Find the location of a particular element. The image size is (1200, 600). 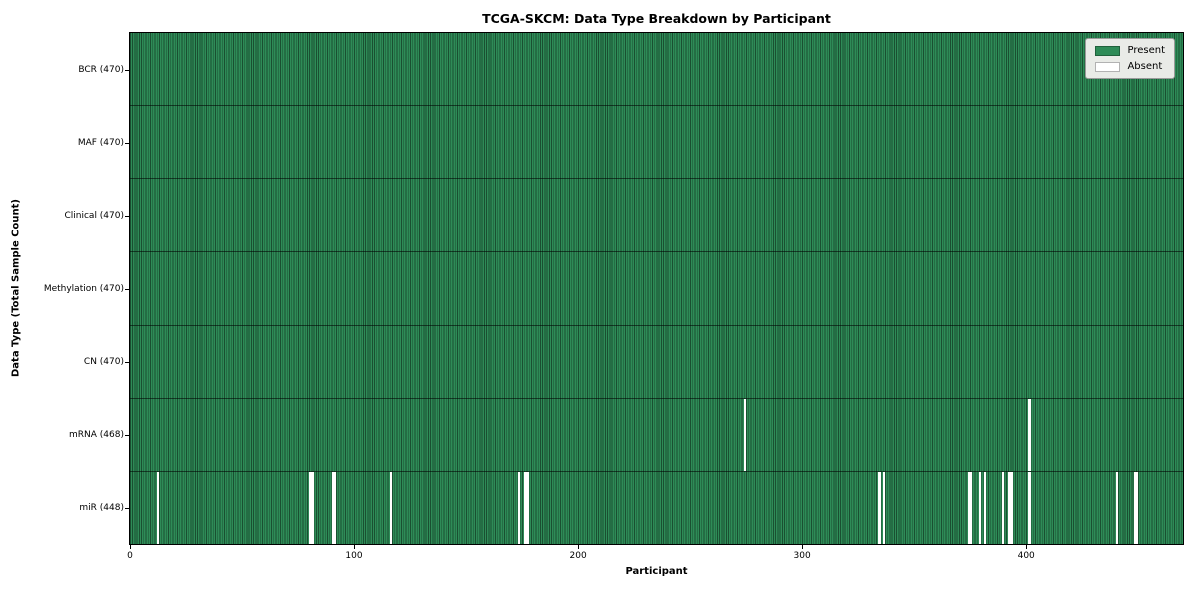

legend-swatch-absent is located at coordinates (1108, 66).